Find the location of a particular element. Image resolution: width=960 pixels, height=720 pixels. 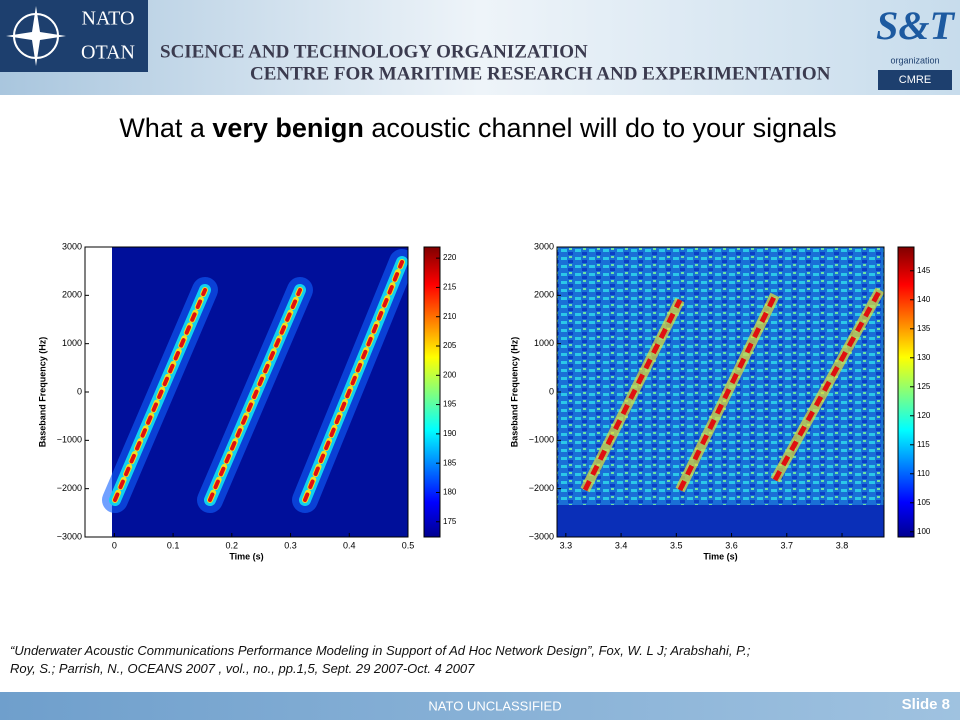

colorbar-tick-label: 205 is located at coordinates (450, 345).